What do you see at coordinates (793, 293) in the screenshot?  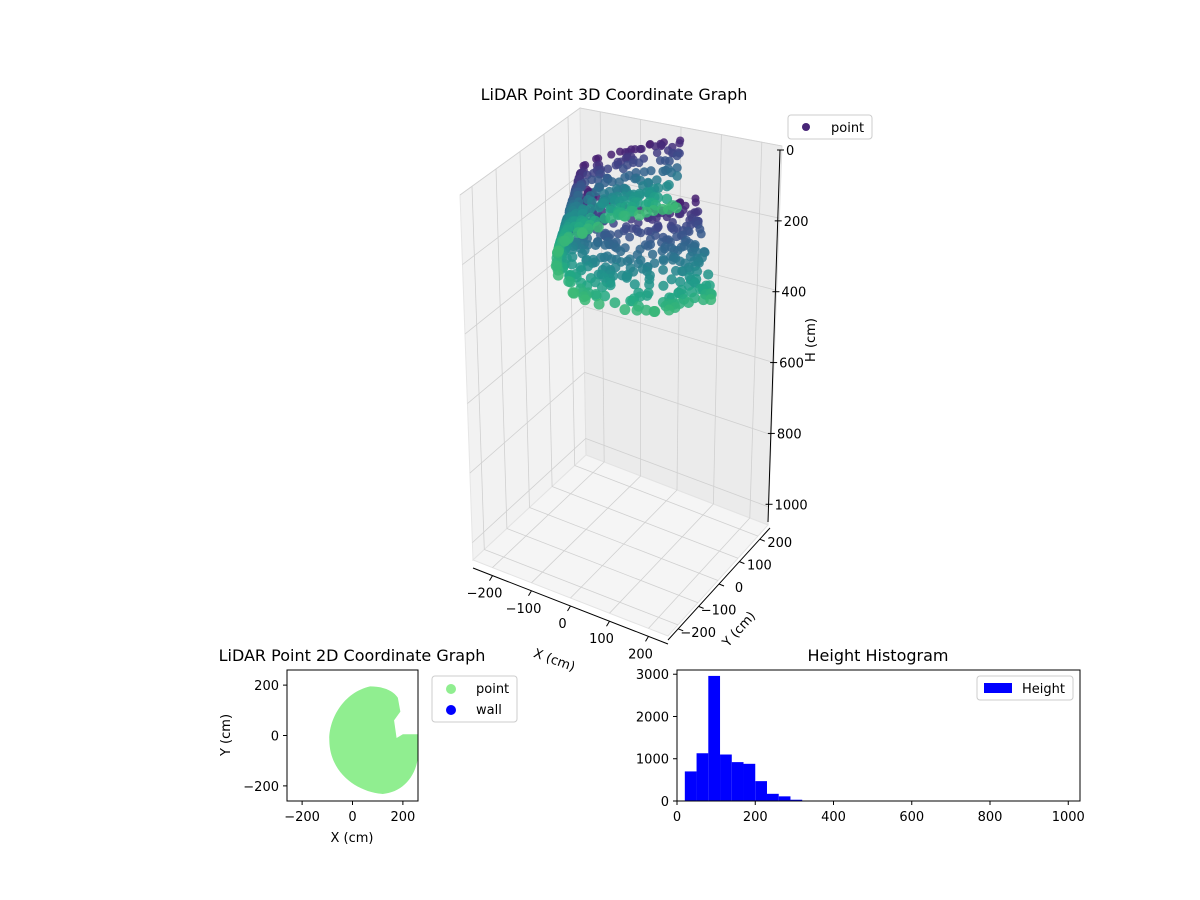 I see `z-tick-label: 400` at bounding box center [793, 293].